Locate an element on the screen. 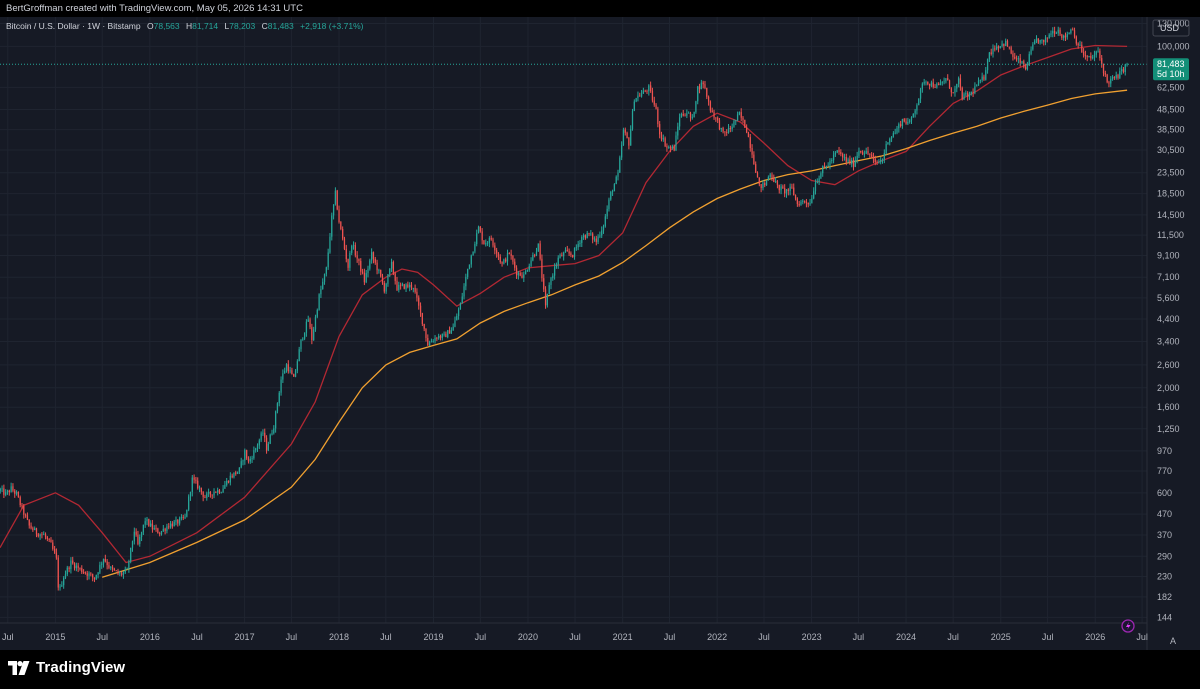 The height and width of the screenshot is (689, 1200). currency-label: USD is located at coordinates (1170, 28).